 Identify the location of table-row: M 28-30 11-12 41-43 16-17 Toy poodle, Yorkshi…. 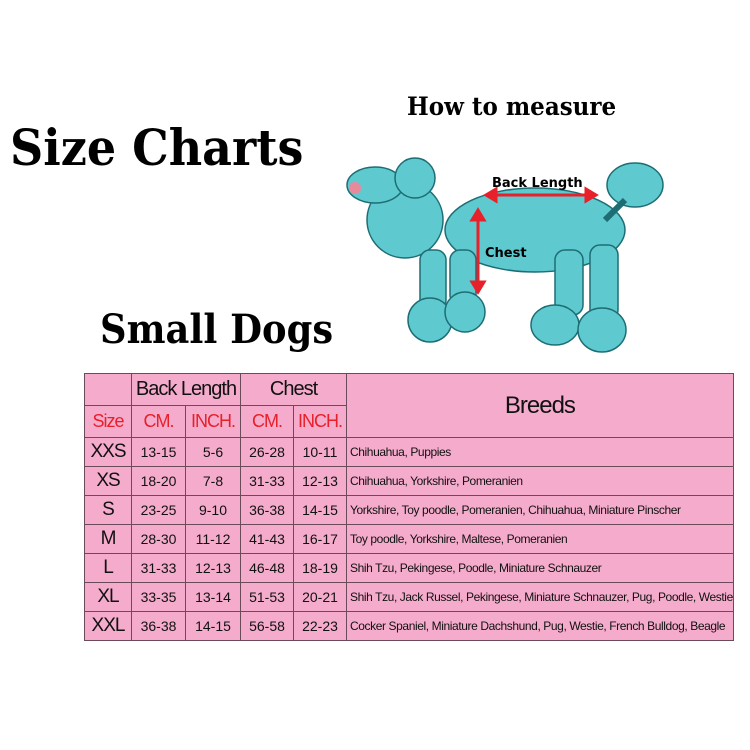
(409, 539).